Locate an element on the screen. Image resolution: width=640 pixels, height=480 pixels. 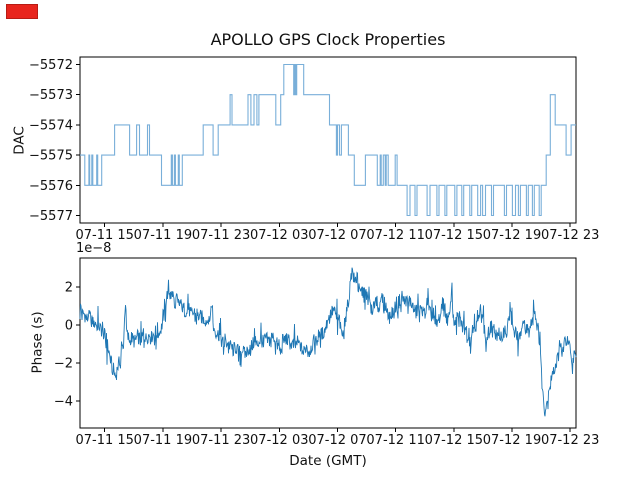
y-tick-label: −5572 is located at coordinates (51, 65).